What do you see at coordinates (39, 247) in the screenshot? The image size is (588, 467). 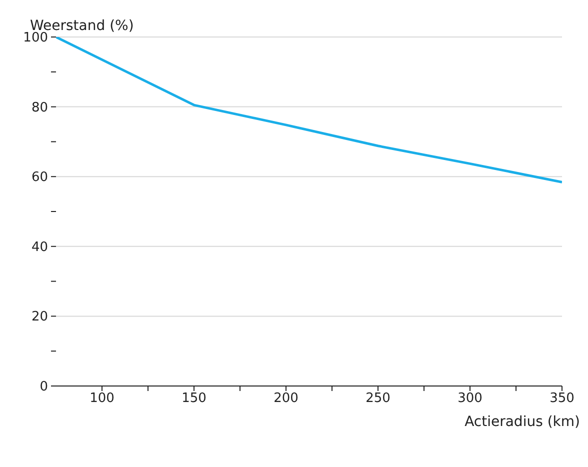 I see `y-tick-label: 40` at bounding box center [39, 247].